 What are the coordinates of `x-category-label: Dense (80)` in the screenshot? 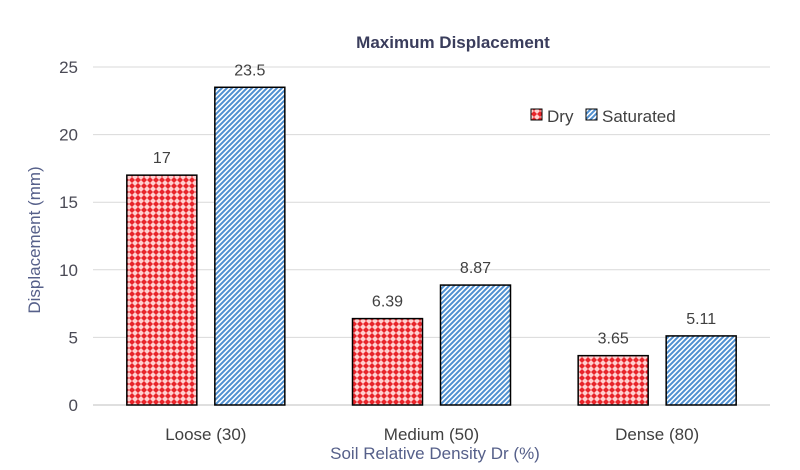 It's located at (657, 434).